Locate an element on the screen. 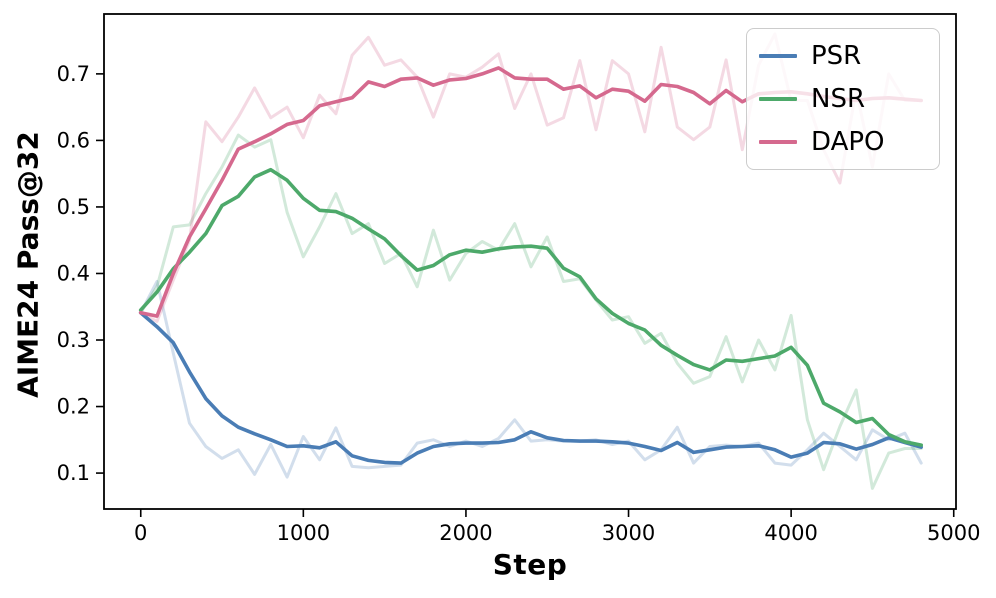  x-axis-tick-label: 3000 is located at coordinates (628, 533).